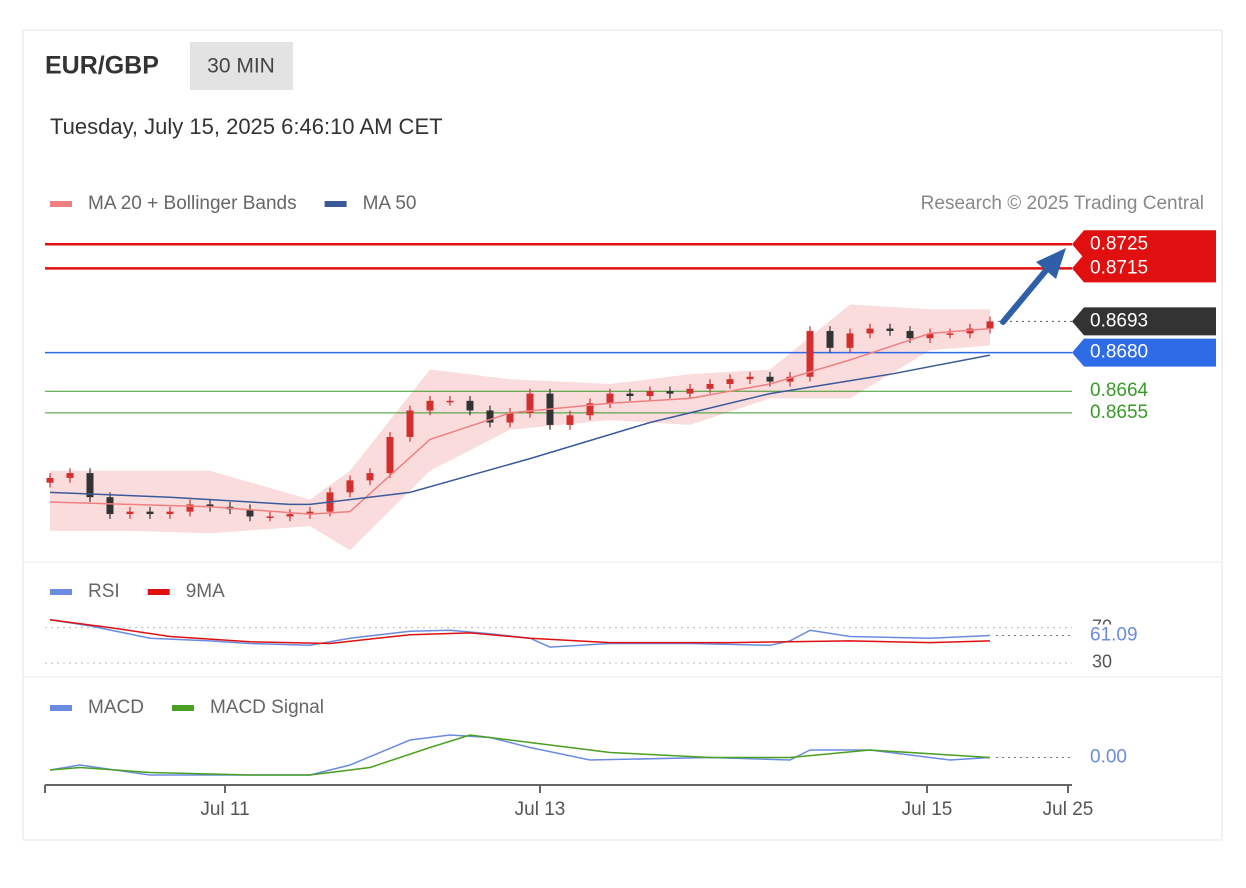  Describe the element at coordinates (540, 809) in the screenshot. I see `x-tick-label: Jul 13` at that location.